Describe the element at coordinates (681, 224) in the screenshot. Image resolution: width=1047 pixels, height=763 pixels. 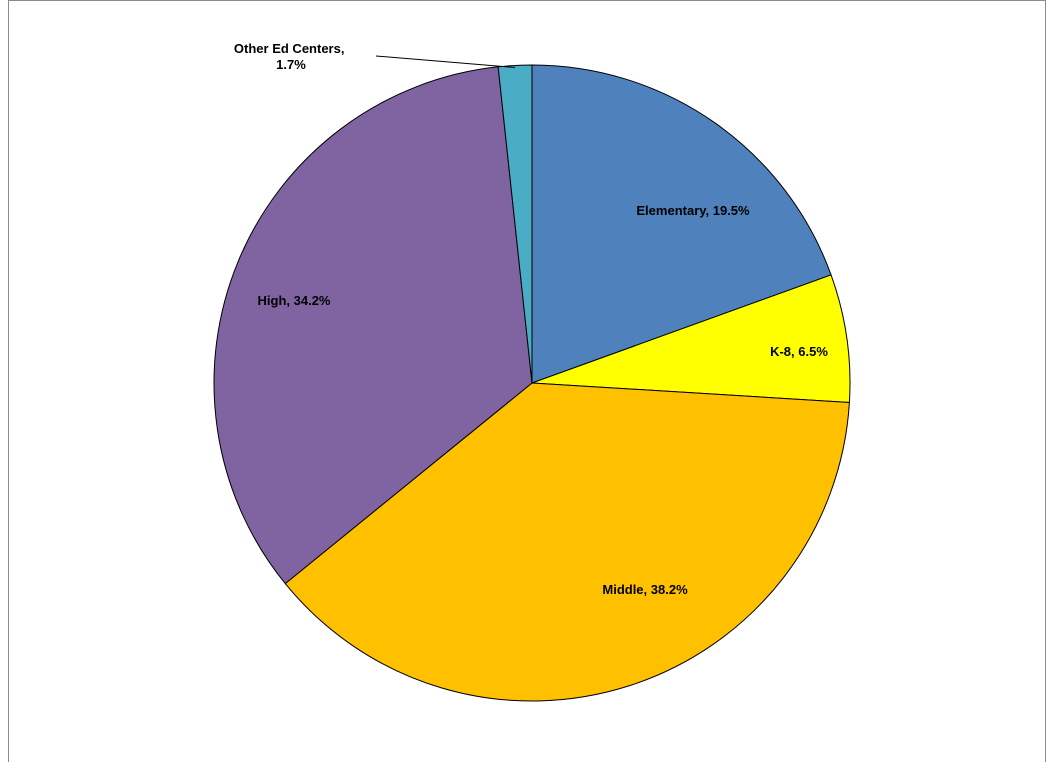
I see `slice-elementary` at that location.